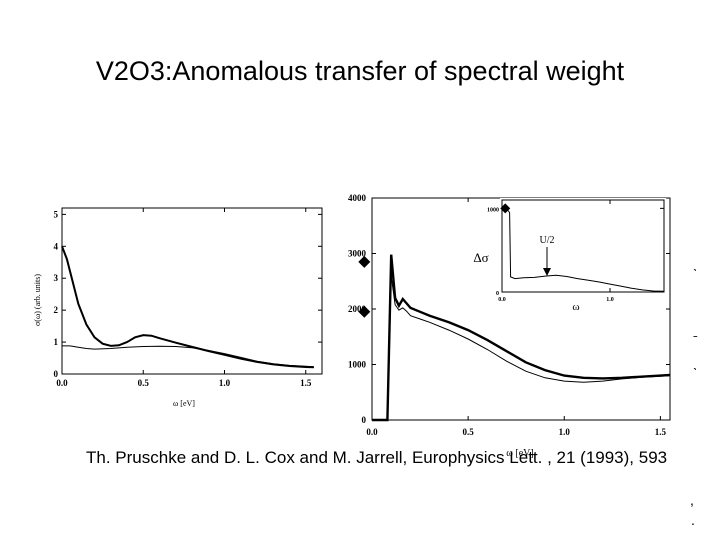 Image resolution: width=720 pixels, height=540 pixels. I want to click on right-ytick-label: 0, so click(364, 420).